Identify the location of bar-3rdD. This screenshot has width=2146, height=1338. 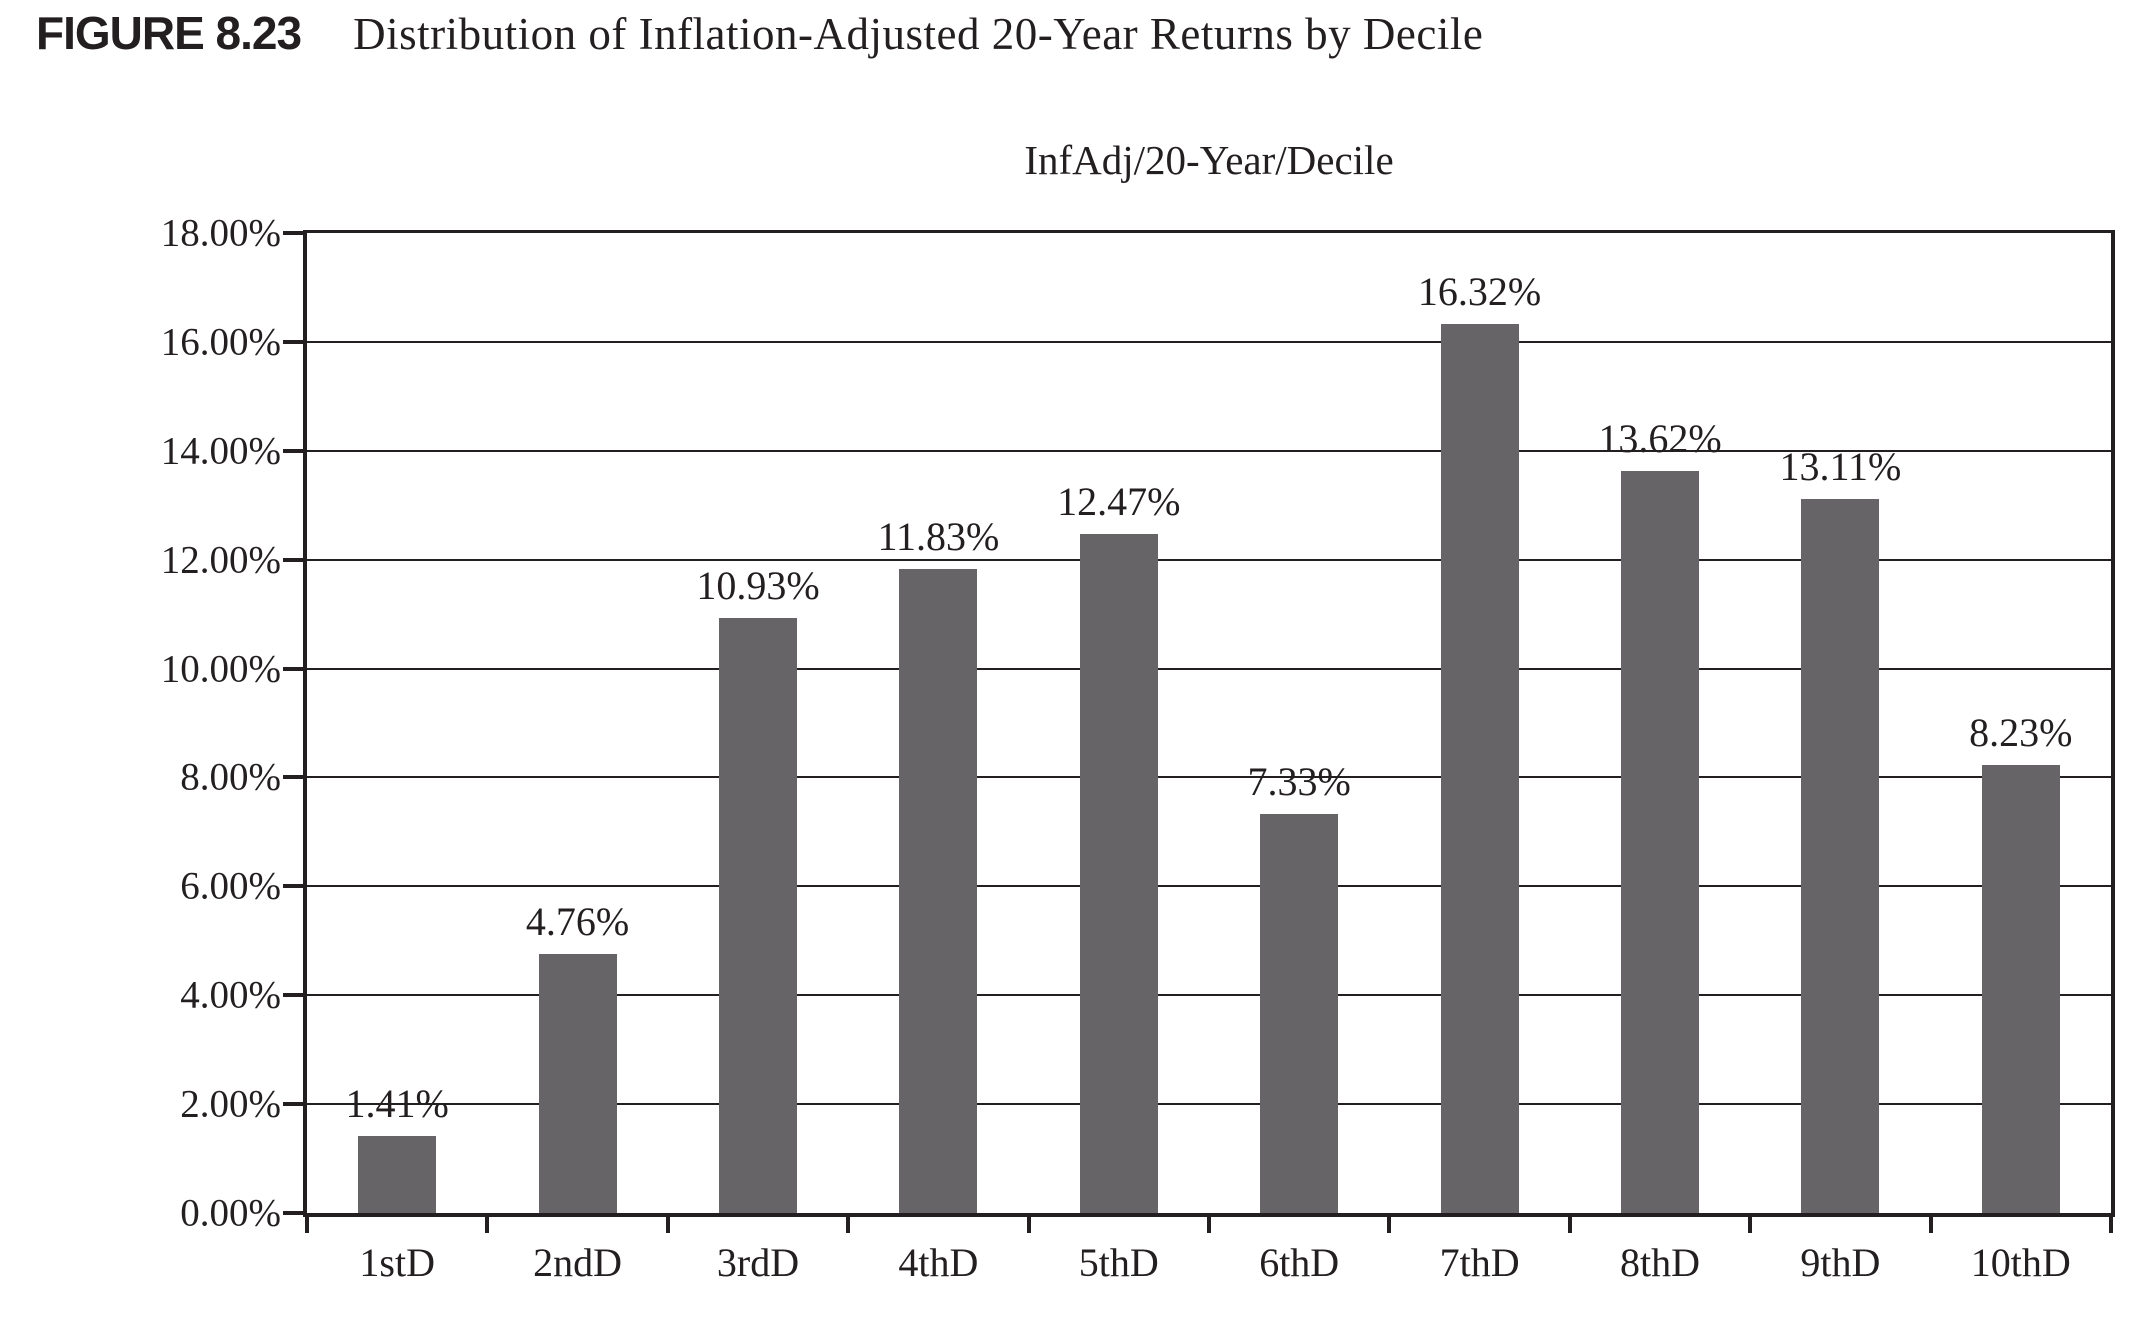
(758, 915).